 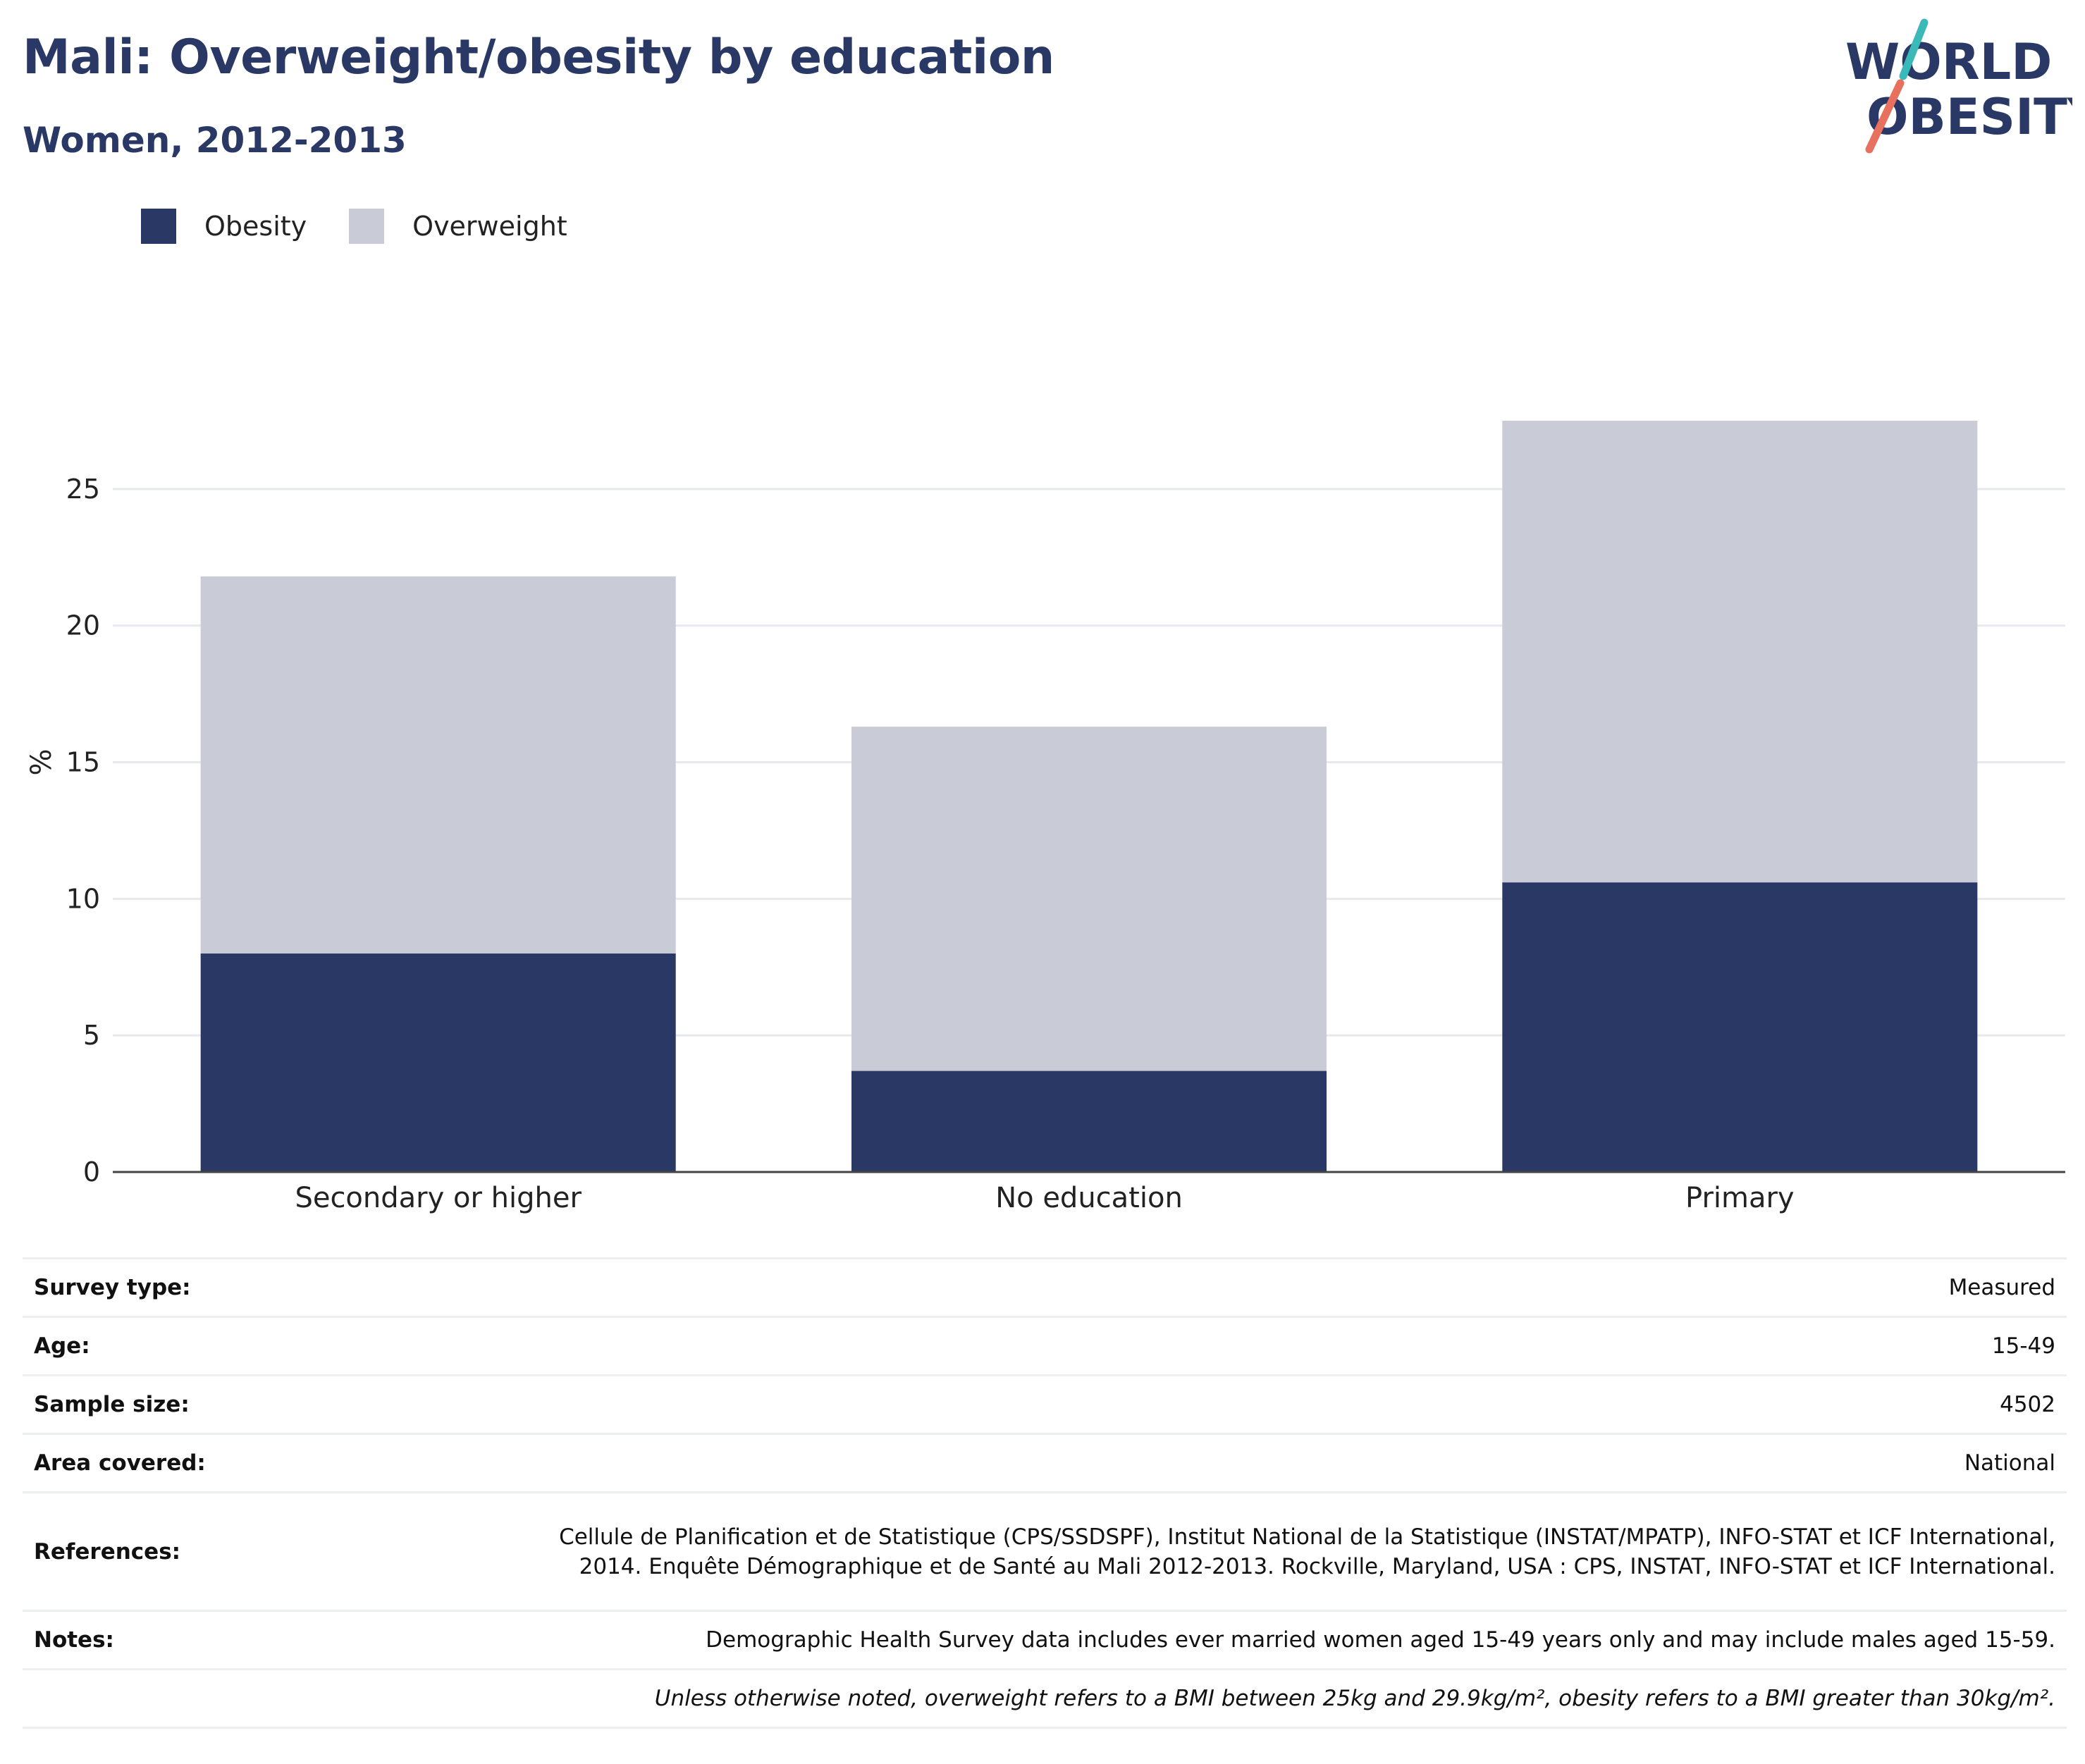 I want to click on meta-row-age: Age: 15-49, so click(x=1045, y=1346).